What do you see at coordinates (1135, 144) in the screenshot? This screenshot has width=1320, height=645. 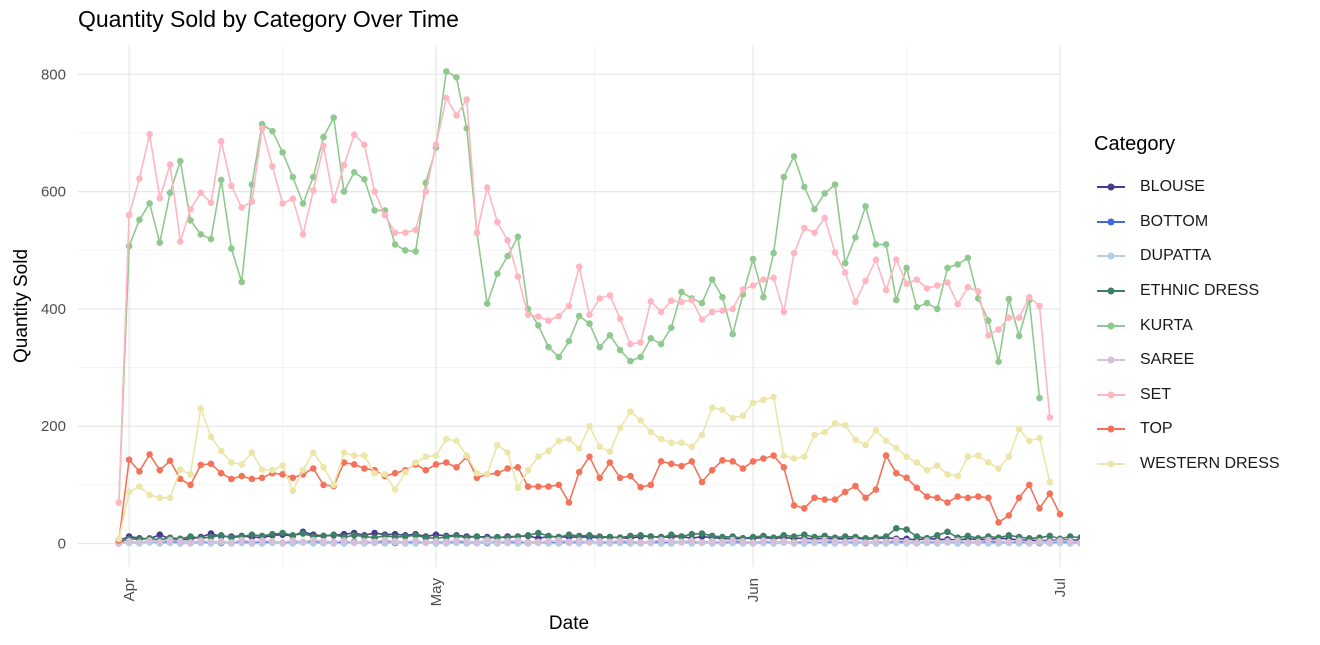 I see `legend-title: Category` at bounding box center [1135, 144].